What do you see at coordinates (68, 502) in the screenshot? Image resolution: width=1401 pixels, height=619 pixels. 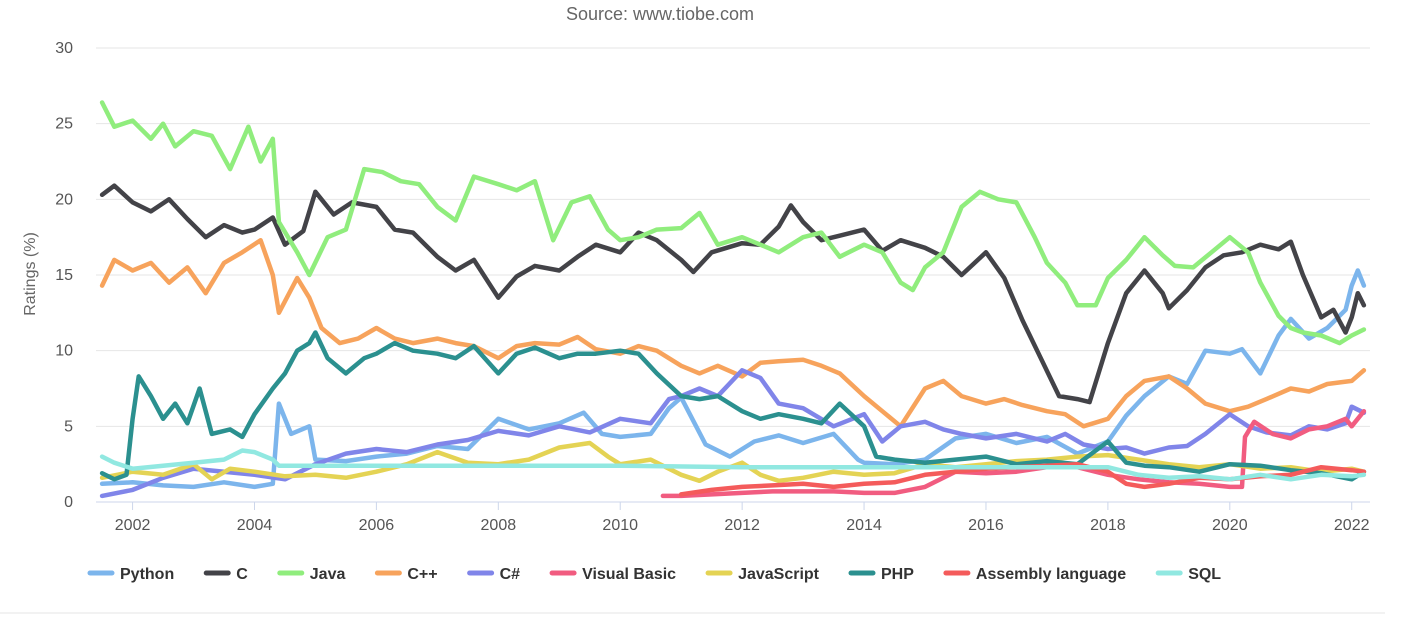 I see `y-tick-label: 0` at bounding box center [68, 502].